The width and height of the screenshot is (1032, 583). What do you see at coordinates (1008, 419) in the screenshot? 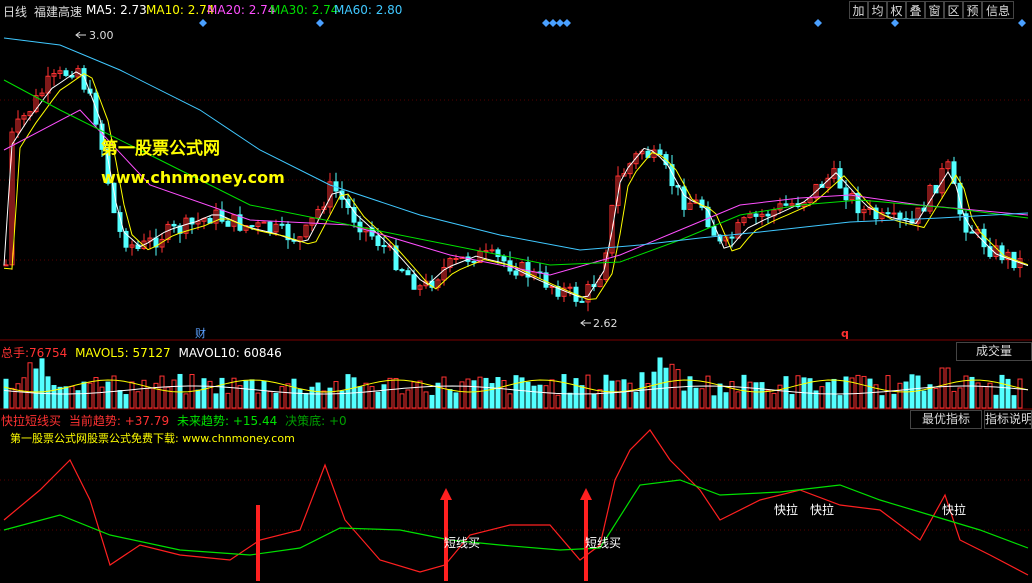
I see `indicator-explain-button: 指标说明` at bounding box center [1008, 419].